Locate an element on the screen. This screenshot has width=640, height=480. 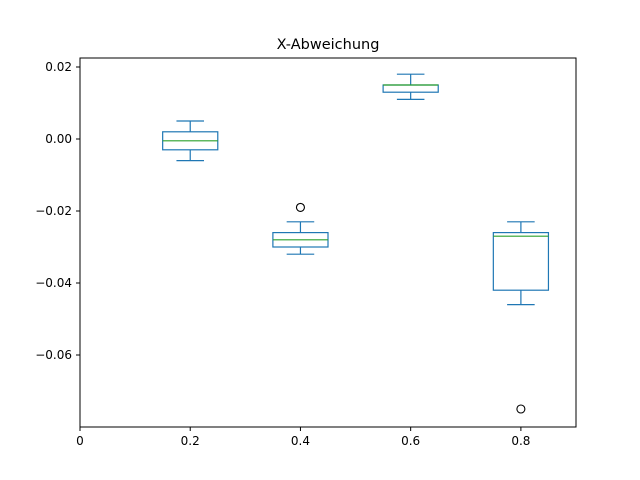
x-tick-label: 0.2 is located at coordinates (190, 441).